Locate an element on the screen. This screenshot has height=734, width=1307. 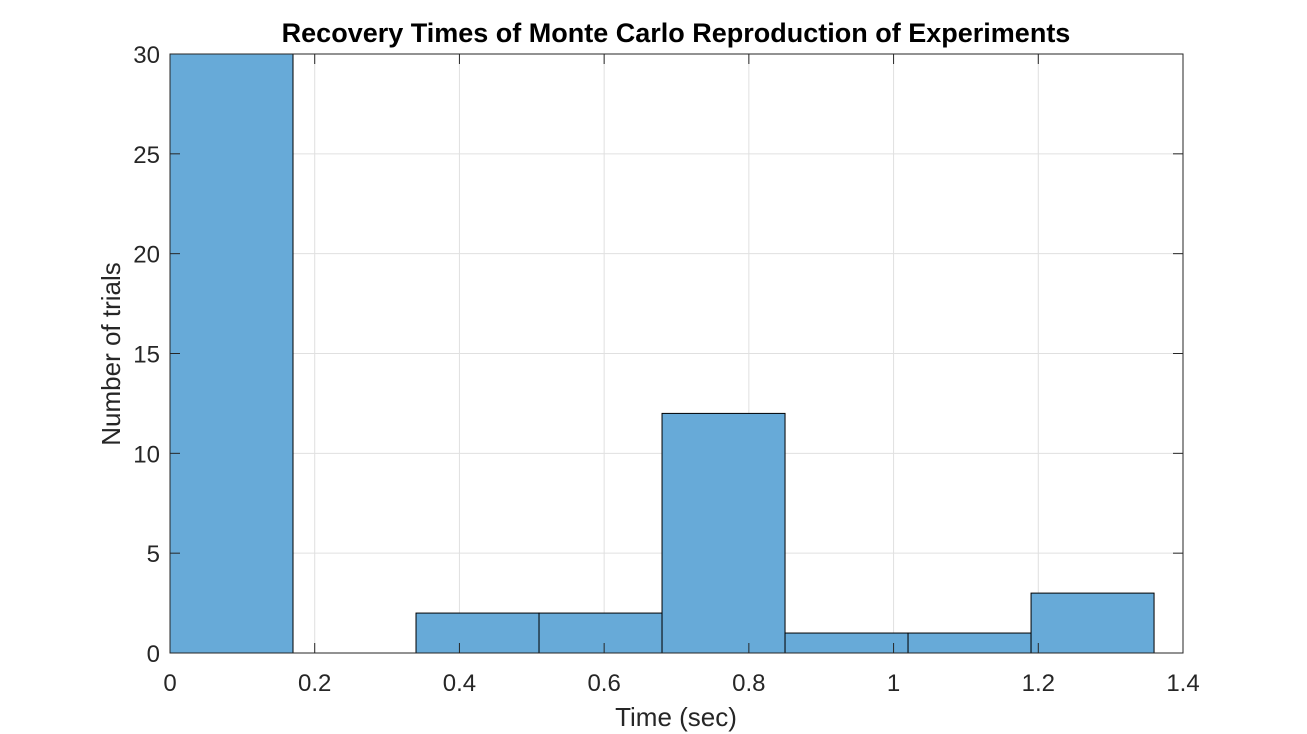
y-tick-label: 0 is located at coordinates (153, 654).